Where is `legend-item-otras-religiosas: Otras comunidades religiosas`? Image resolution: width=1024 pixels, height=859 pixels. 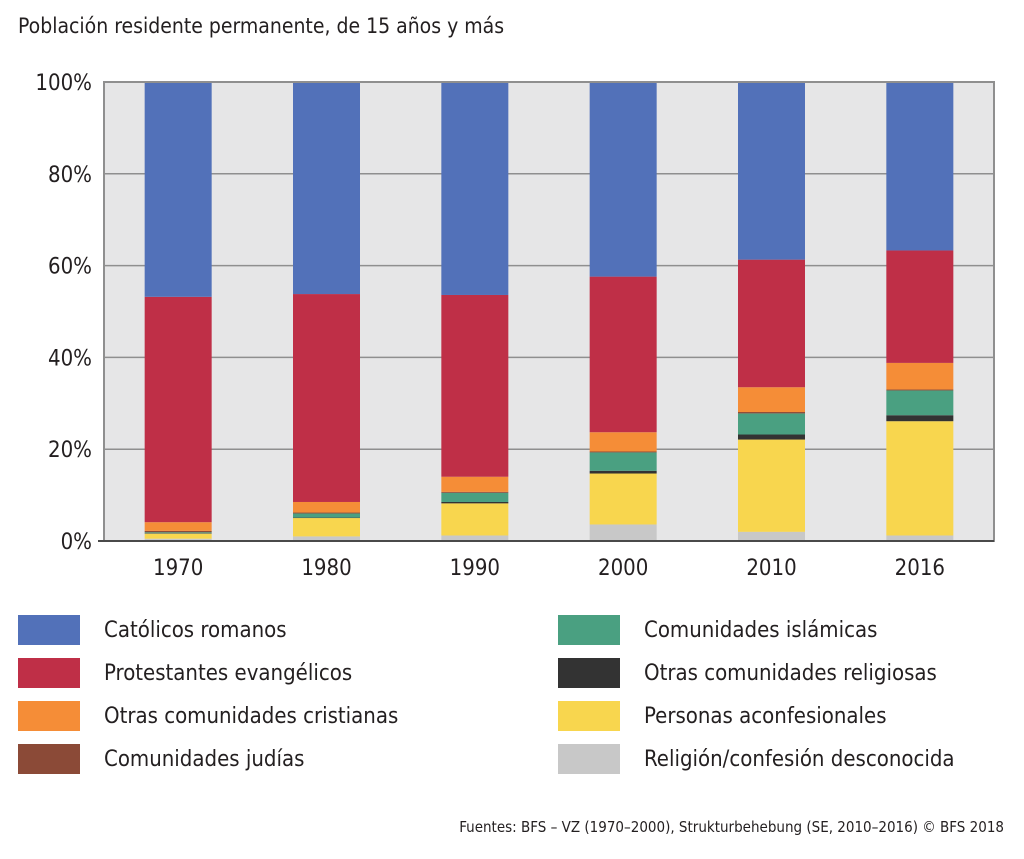
legend-item-otras-religiosas: Otras comunidades religiosas is located at coordinates (747, 673).